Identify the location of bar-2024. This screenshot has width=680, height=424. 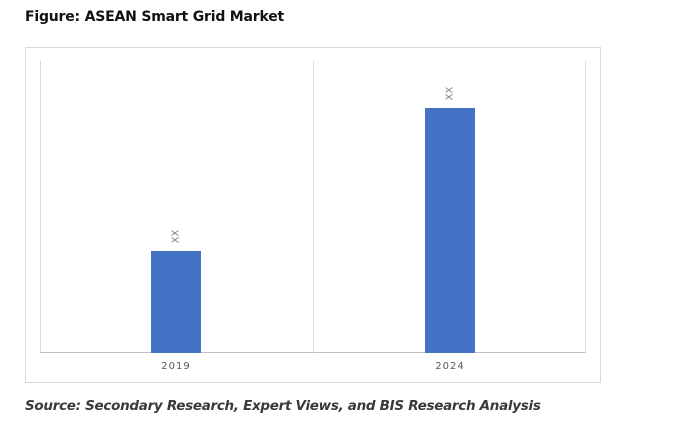
(450, 230).